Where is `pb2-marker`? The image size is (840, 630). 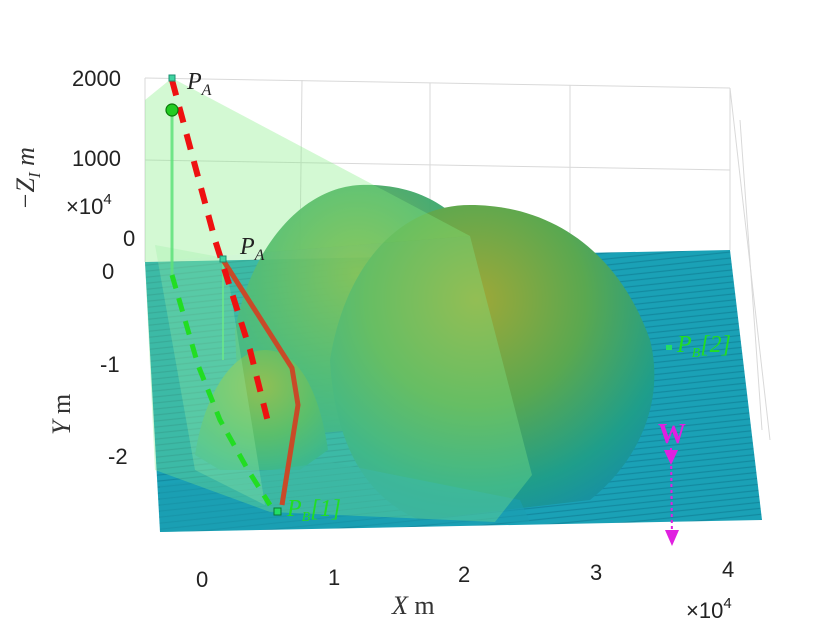
pb2-marker is located at coordinates (669, 347).